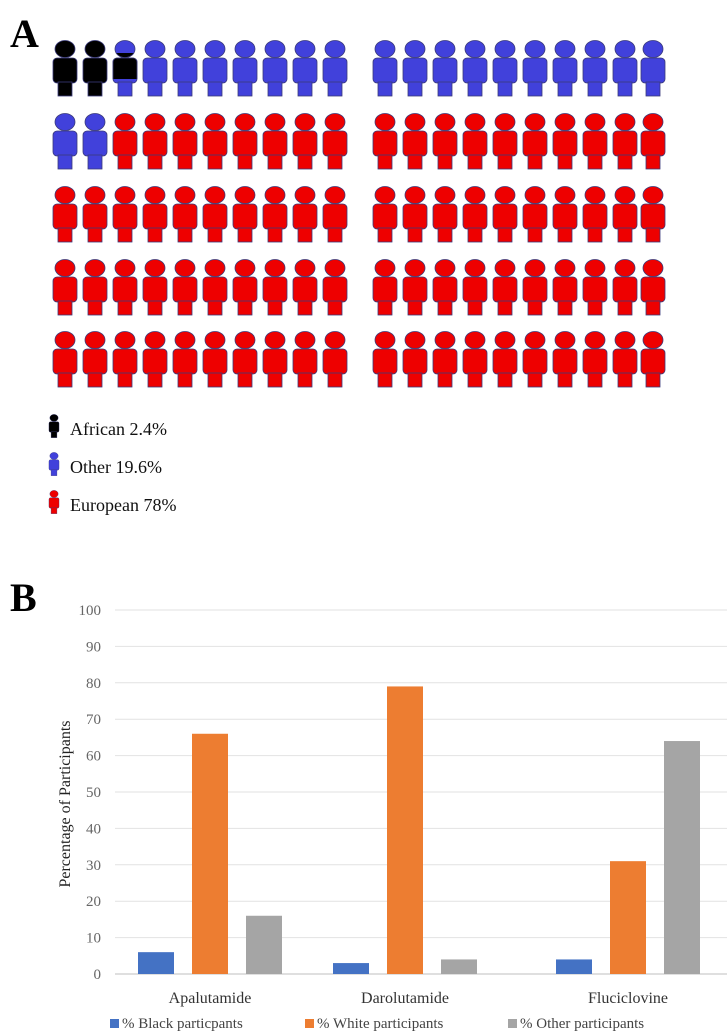  What do you see at coordinates (118, 429) in the screenshot?
I see `legend-label: African 2.4%` at bounding box center [118, 429].